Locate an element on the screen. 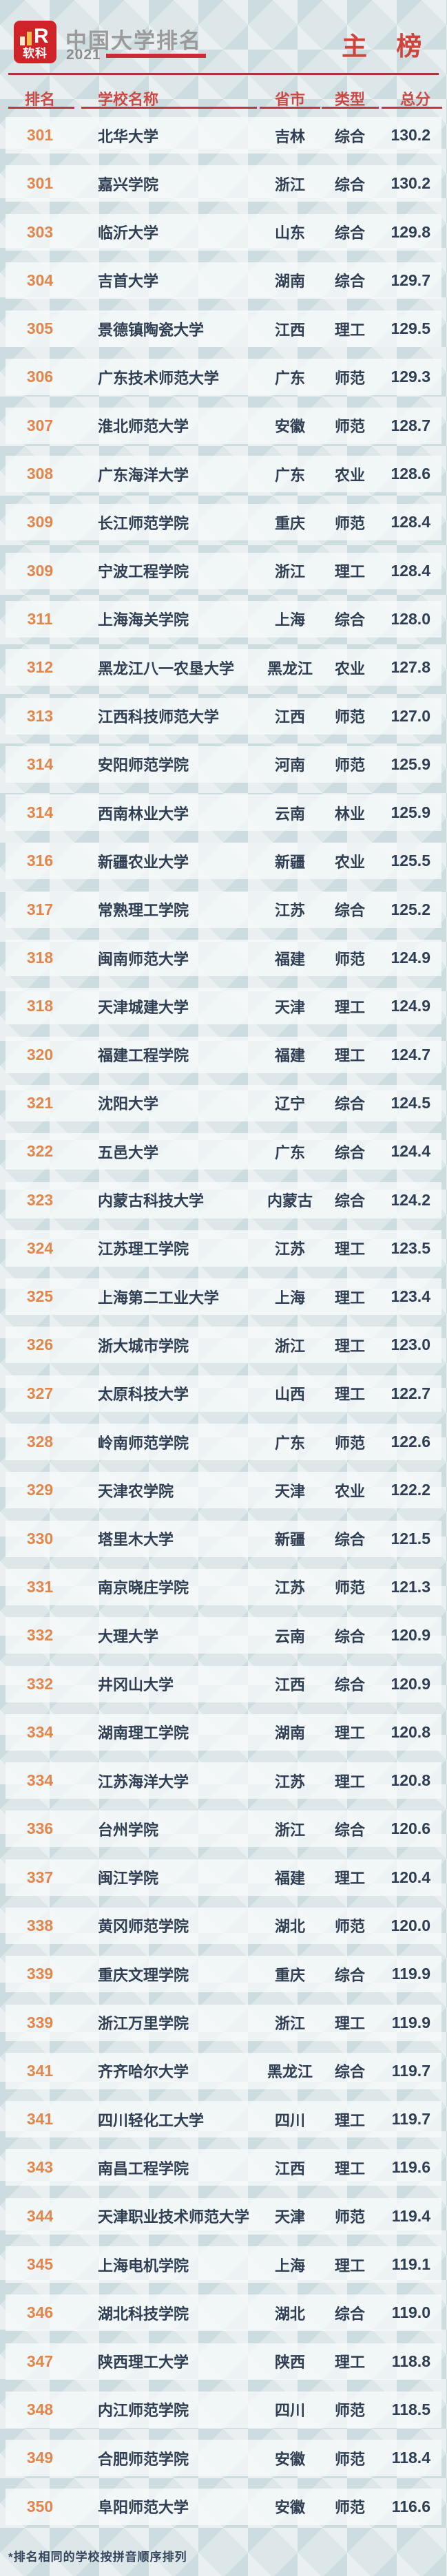 The width and height of the screenshot is (447, 2576). score-cell: 119.9 is located at coordinates (410, 2022).